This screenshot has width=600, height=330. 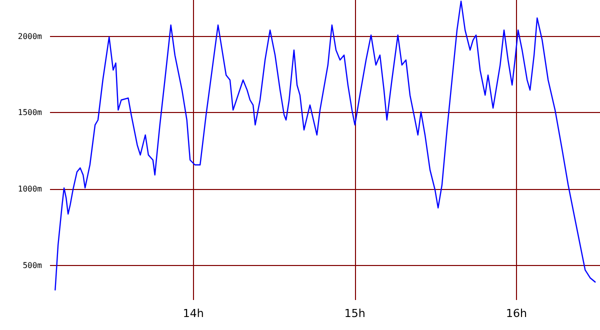 I want to click on y-tick-label: 2000m, so click(x=30, y=36).